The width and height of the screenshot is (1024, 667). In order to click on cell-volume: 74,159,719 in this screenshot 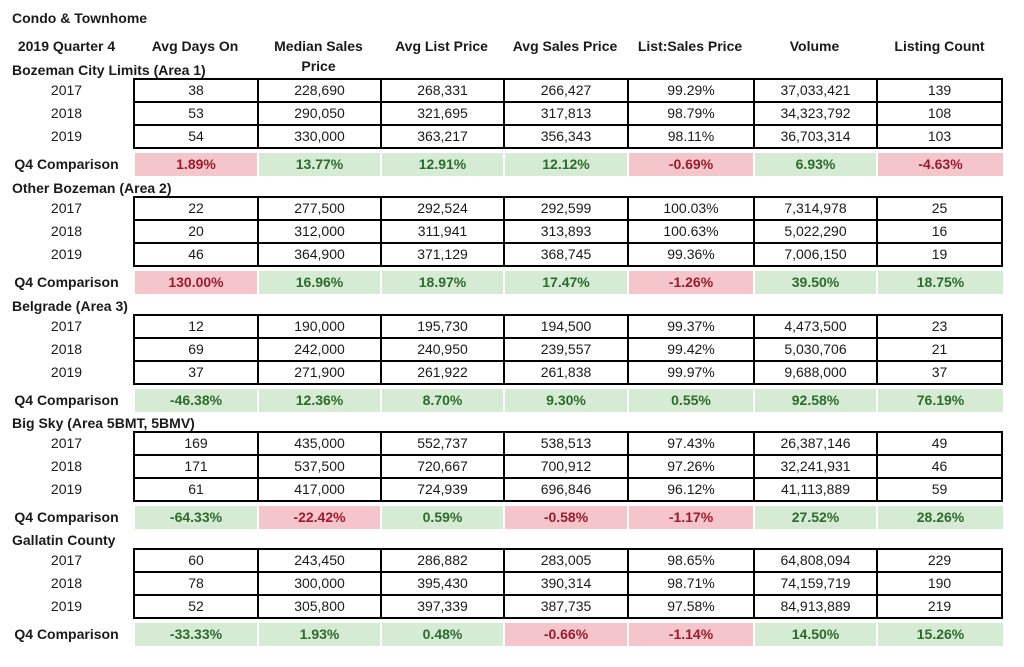, I will do `click(814, 583)`.